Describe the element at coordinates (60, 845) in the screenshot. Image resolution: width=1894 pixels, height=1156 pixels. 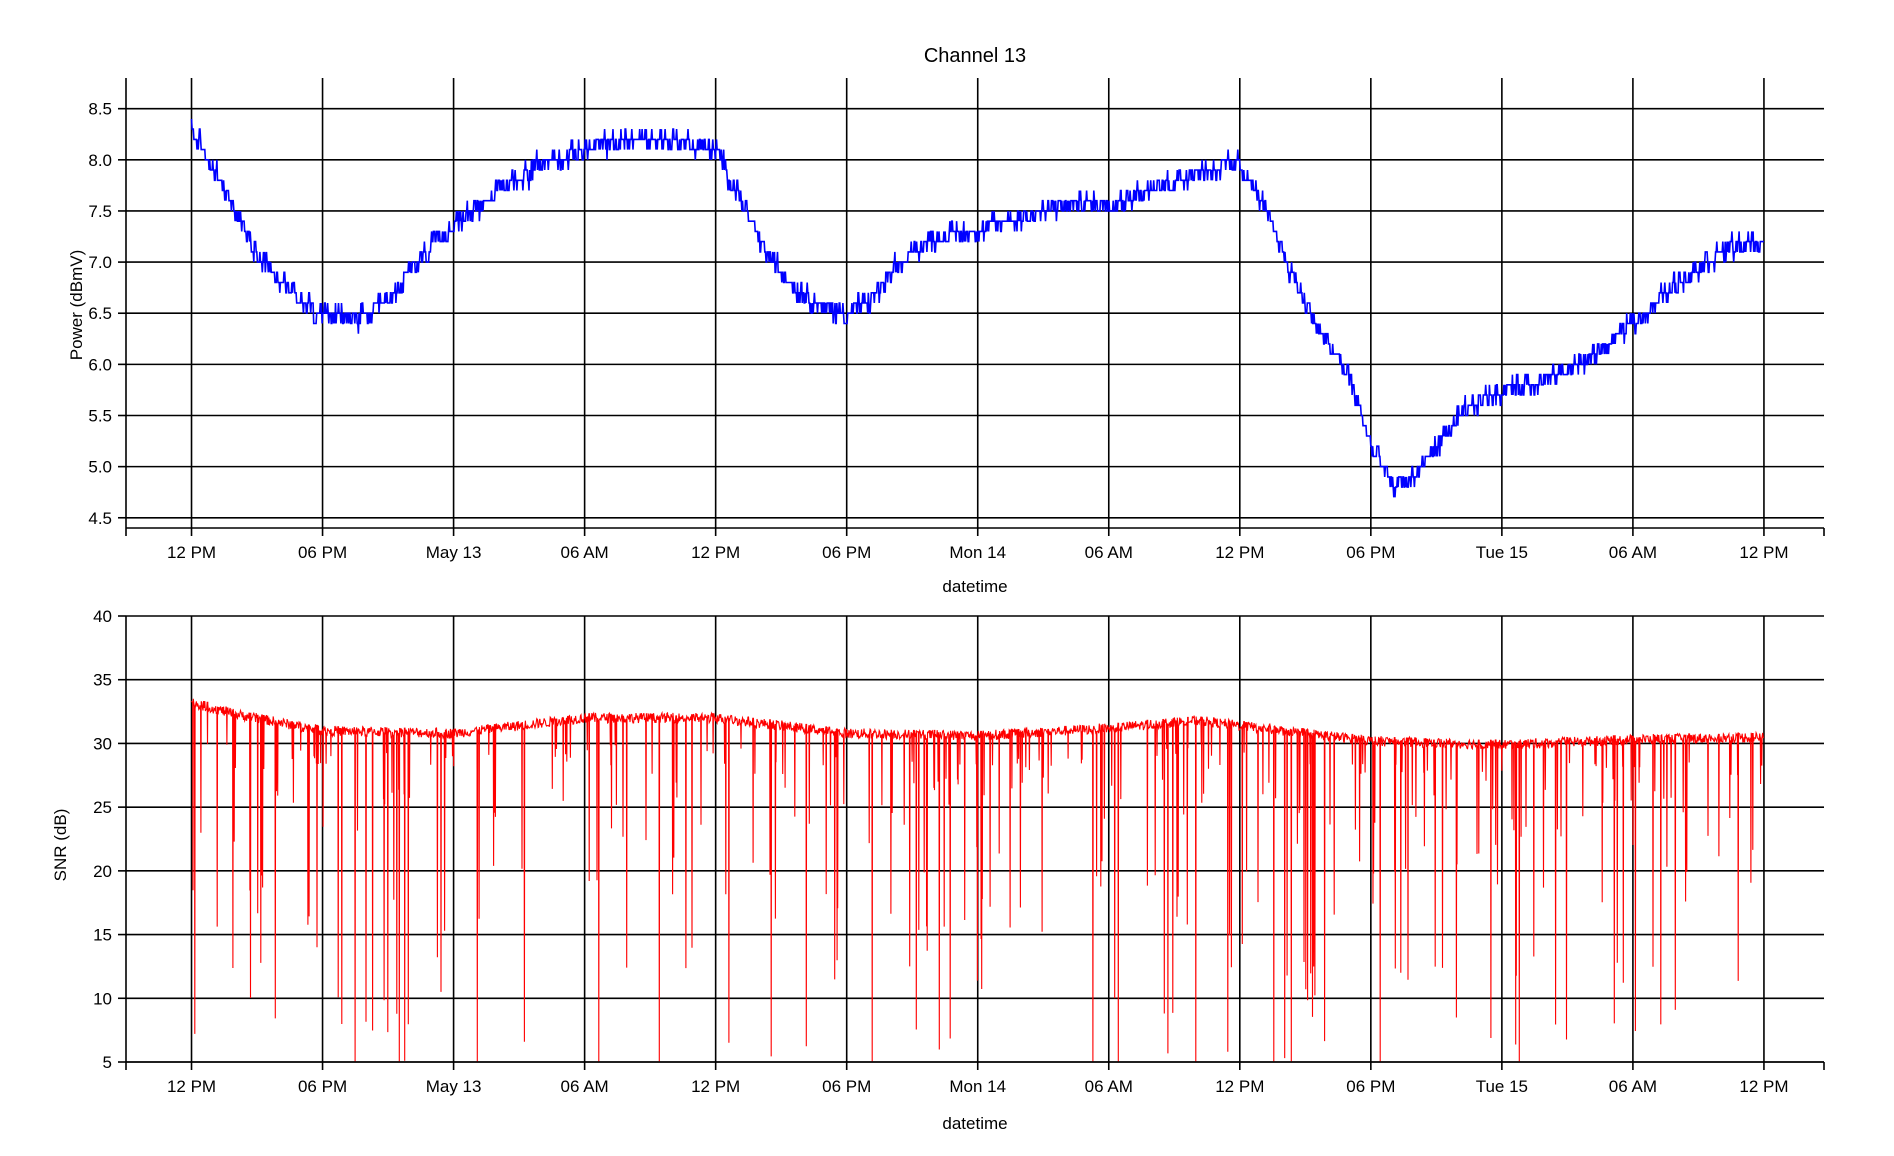
I see `snr-y-axis-label: SNR (dB)` at that location.